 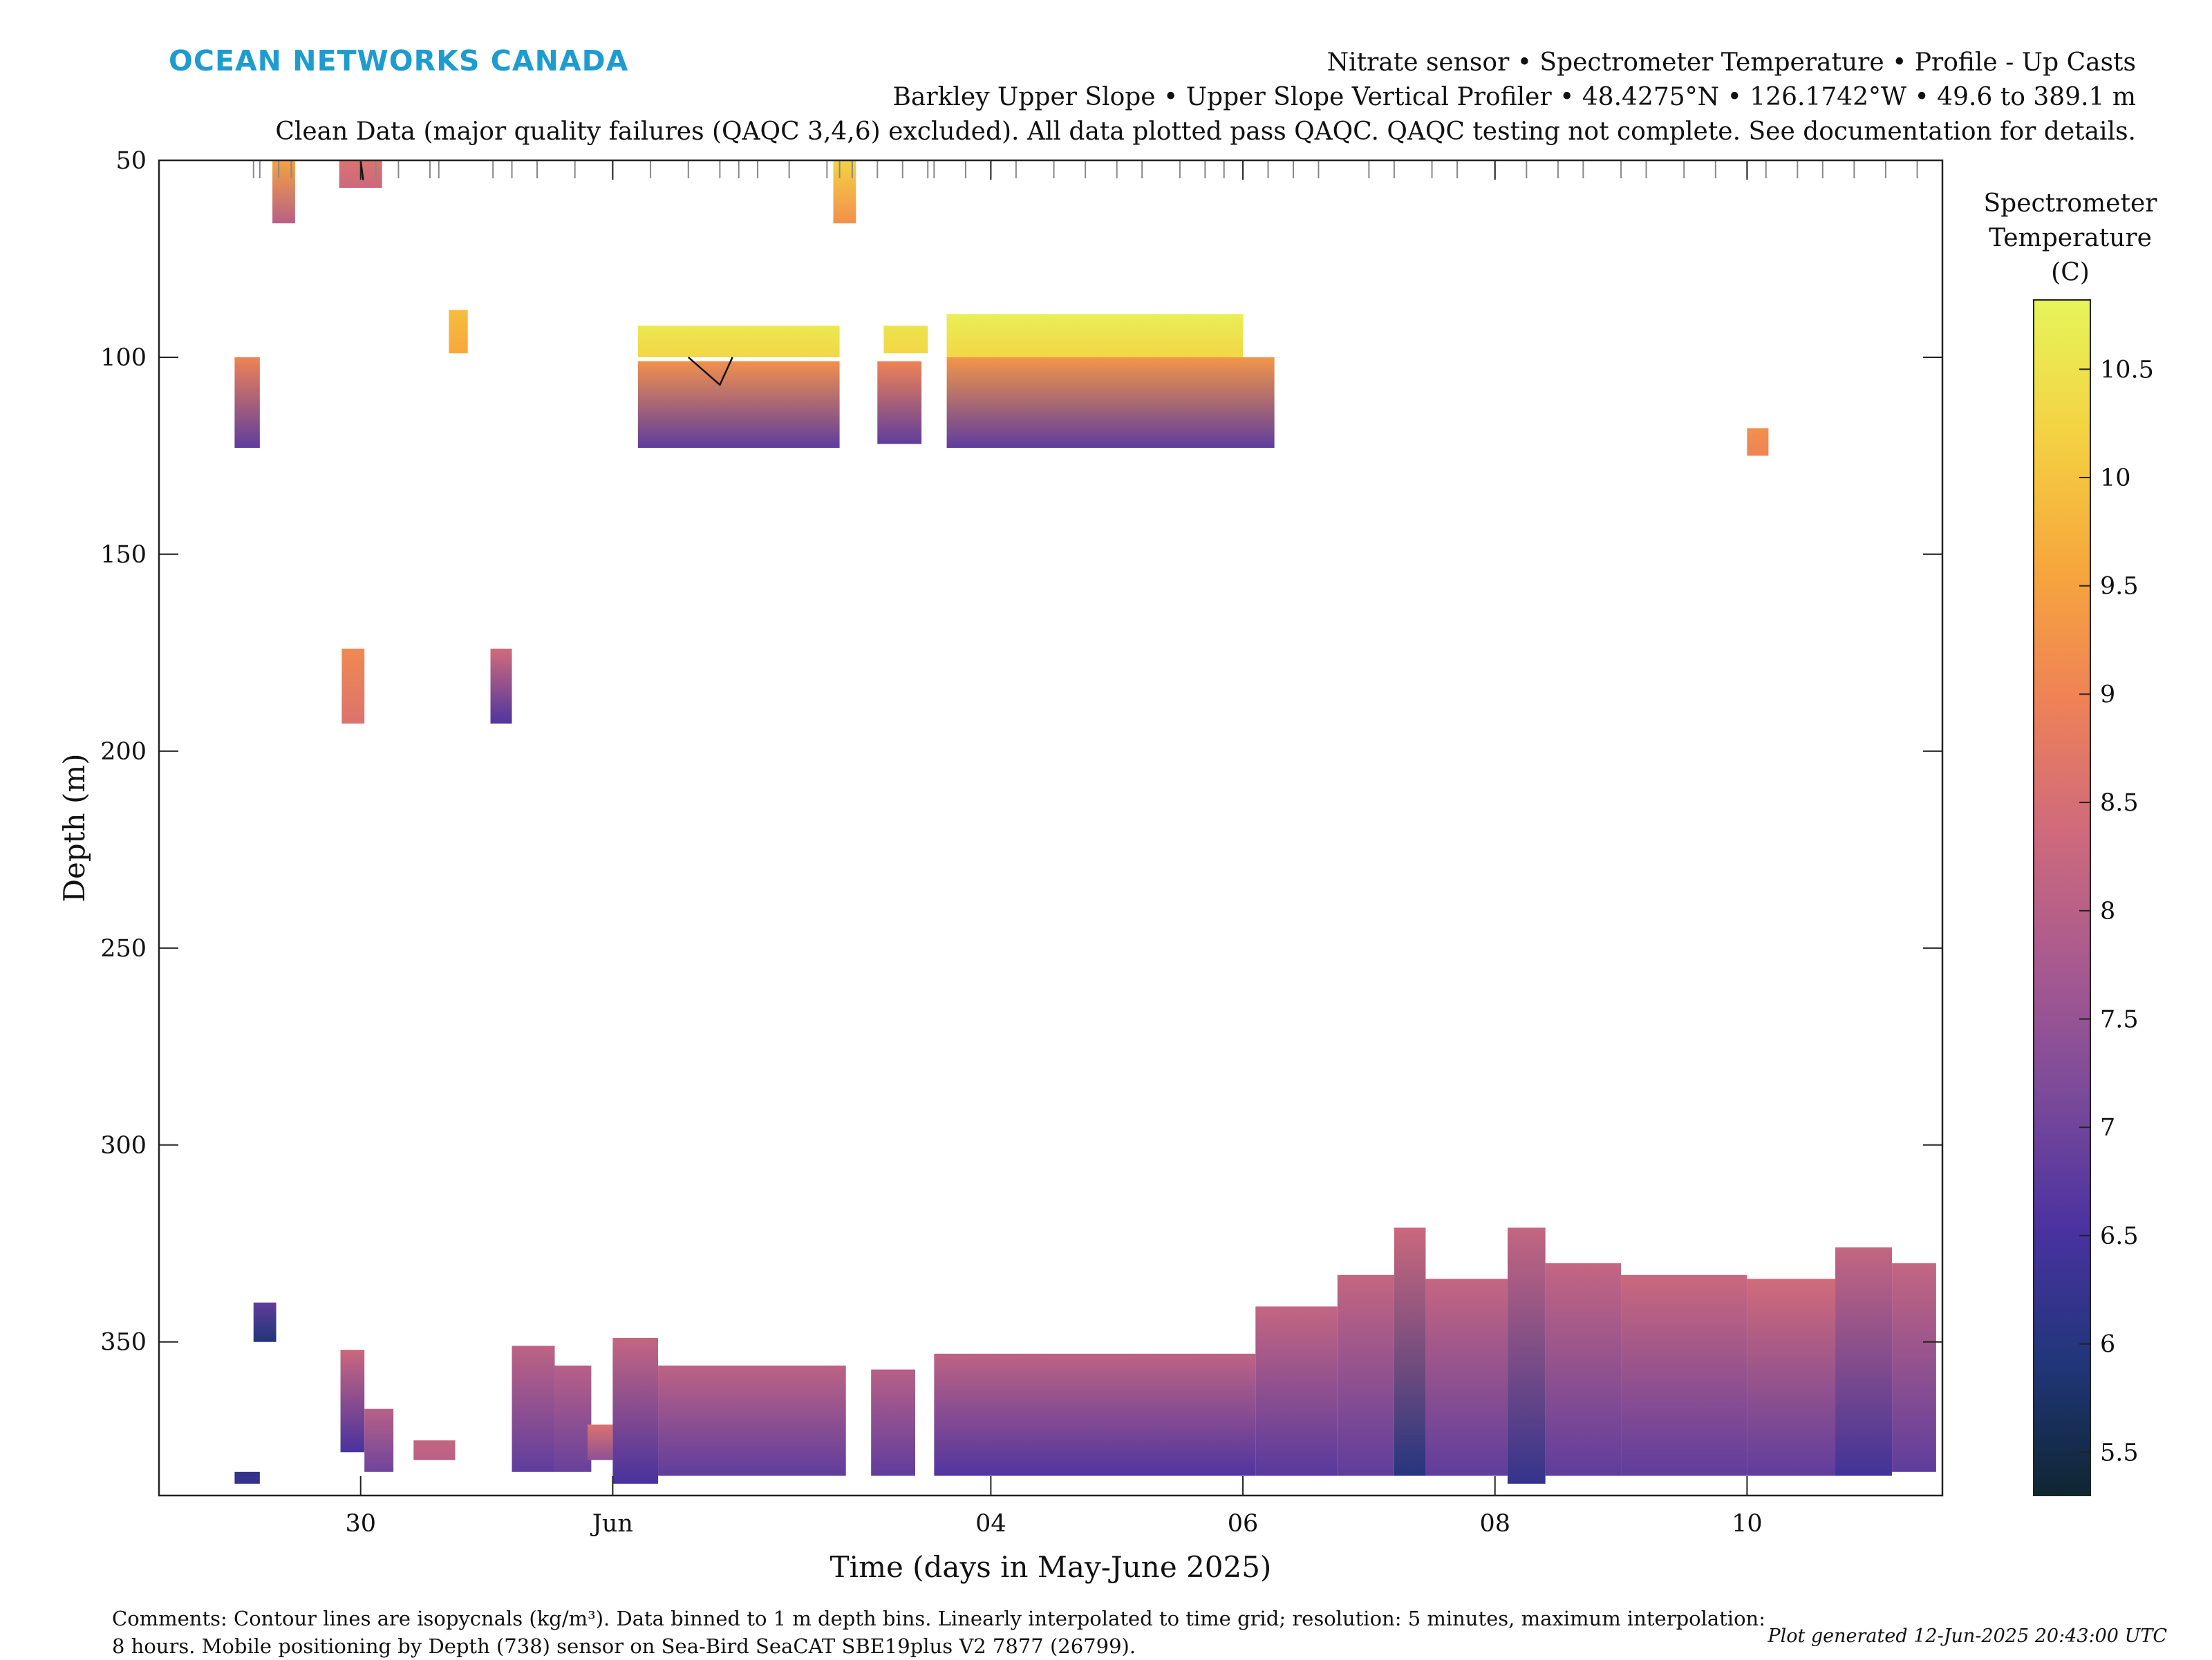 What do you see at coordinates (2093, 897) in the screenshot?
I see `colorbar: 5.5 6 6.5 7 7.5 8 8.5 9 9.5 10 10.5` at bounding box center [2093, 897].